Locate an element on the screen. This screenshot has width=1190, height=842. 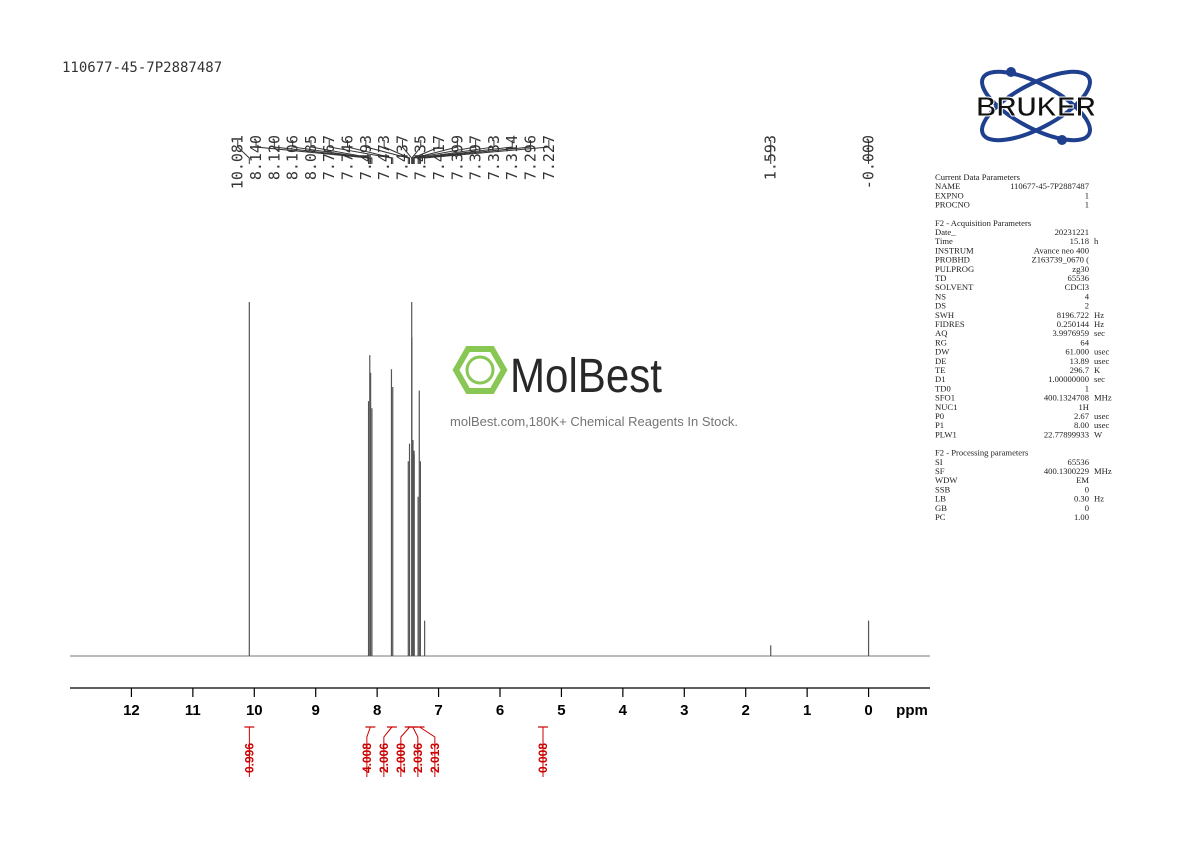
x-tick-label: 7 is located at coordinates (438, 710).